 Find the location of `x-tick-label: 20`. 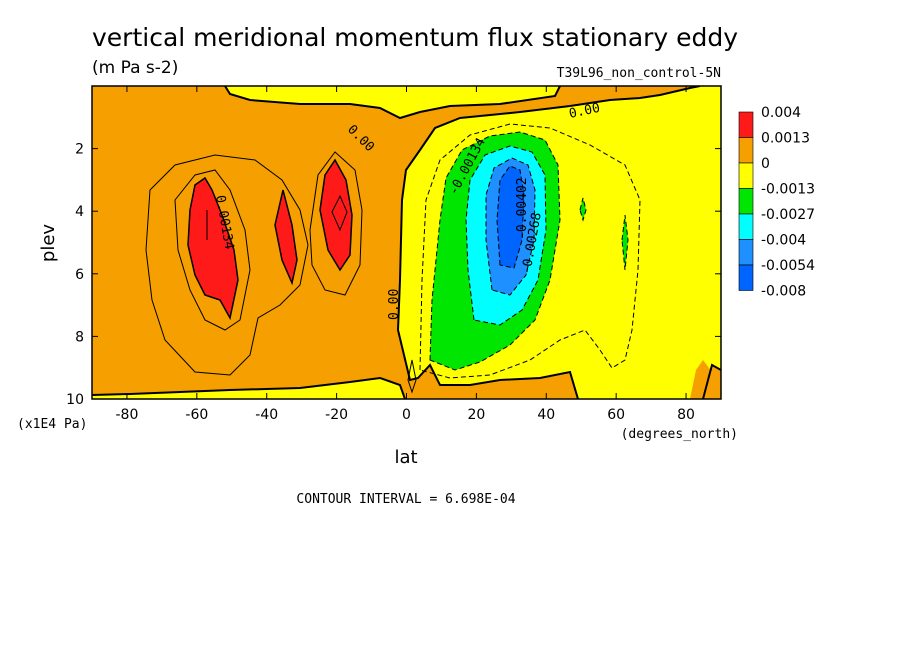

x-tick-label: 20 is located at coordinates (476, 415).